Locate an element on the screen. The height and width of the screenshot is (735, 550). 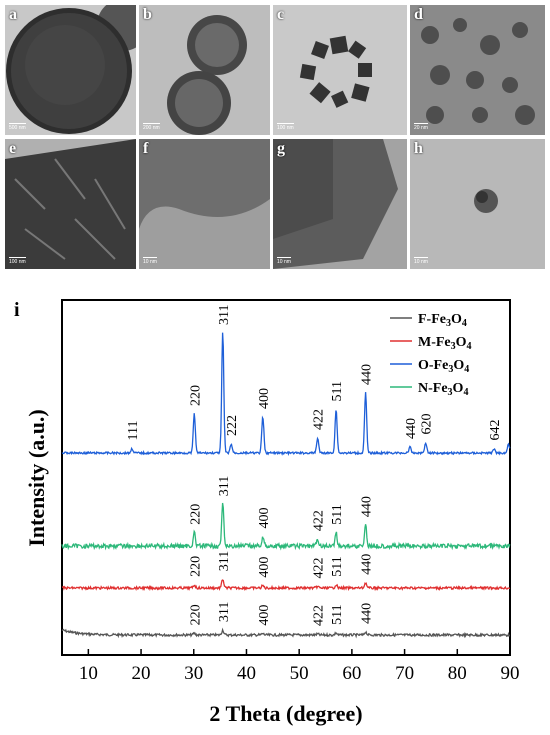
tem-image-c is located at coordinates (335, 71).